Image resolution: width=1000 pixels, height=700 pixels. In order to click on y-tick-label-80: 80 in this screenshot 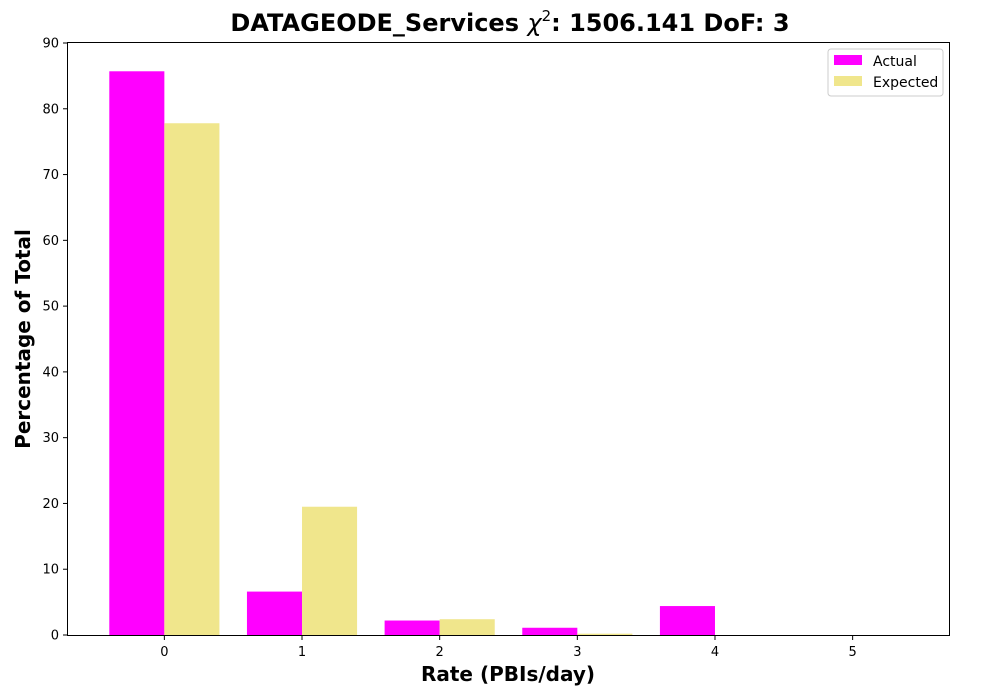, I will do `click(50, 109)`.